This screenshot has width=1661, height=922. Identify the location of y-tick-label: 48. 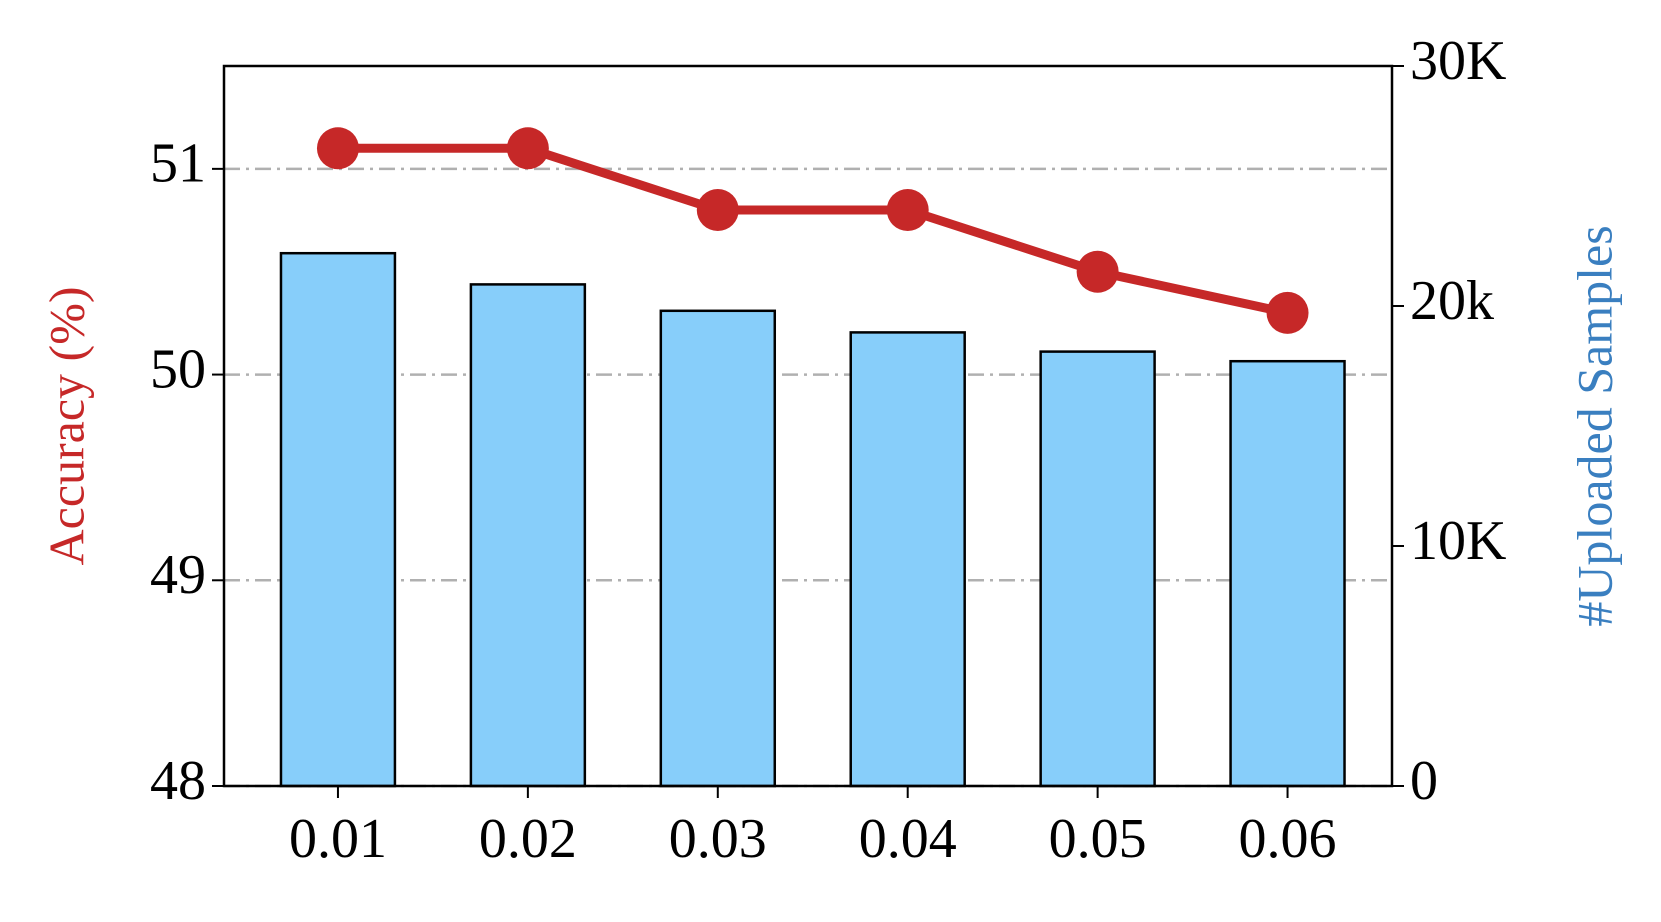
(178, 781).